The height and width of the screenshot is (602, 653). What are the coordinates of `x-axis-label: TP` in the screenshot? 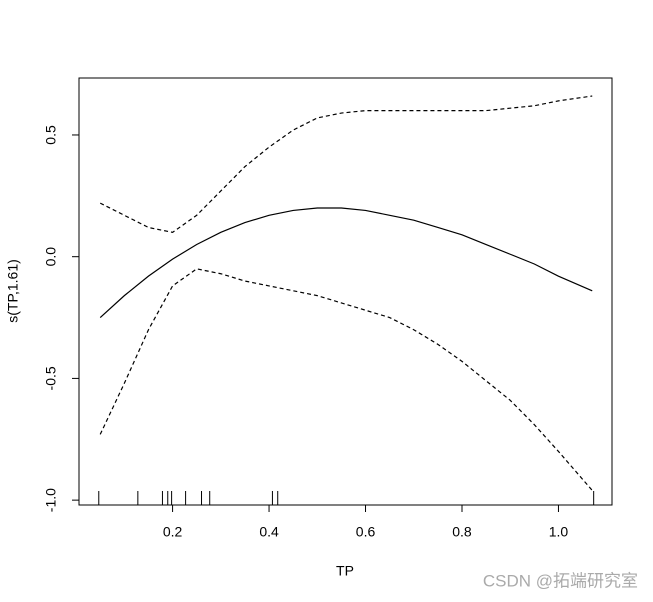 It's located at (345, 571).